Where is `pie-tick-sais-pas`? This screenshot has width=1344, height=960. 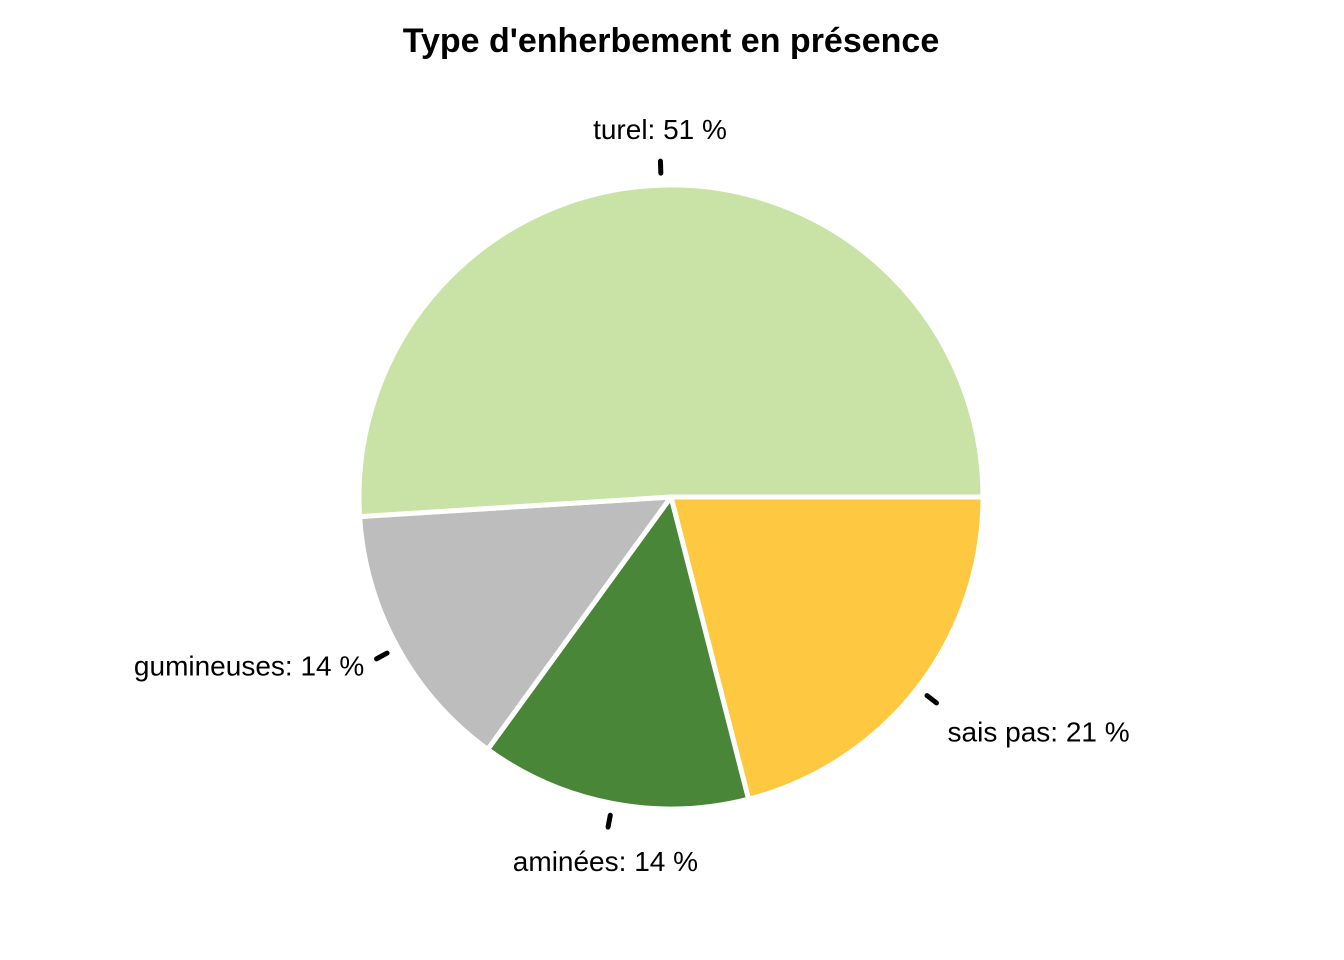
pie-tick-sais-pas is located at coordinates (931, 699).